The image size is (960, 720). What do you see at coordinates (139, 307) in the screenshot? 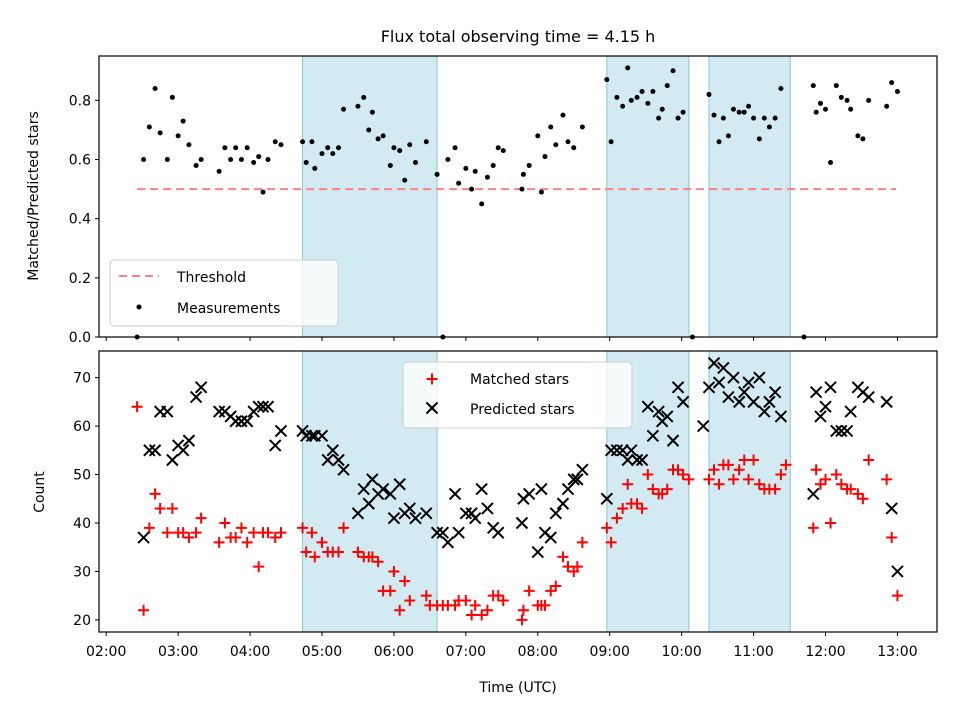
I see `legend-measurements-swatch` at bounding box center [139, 307].